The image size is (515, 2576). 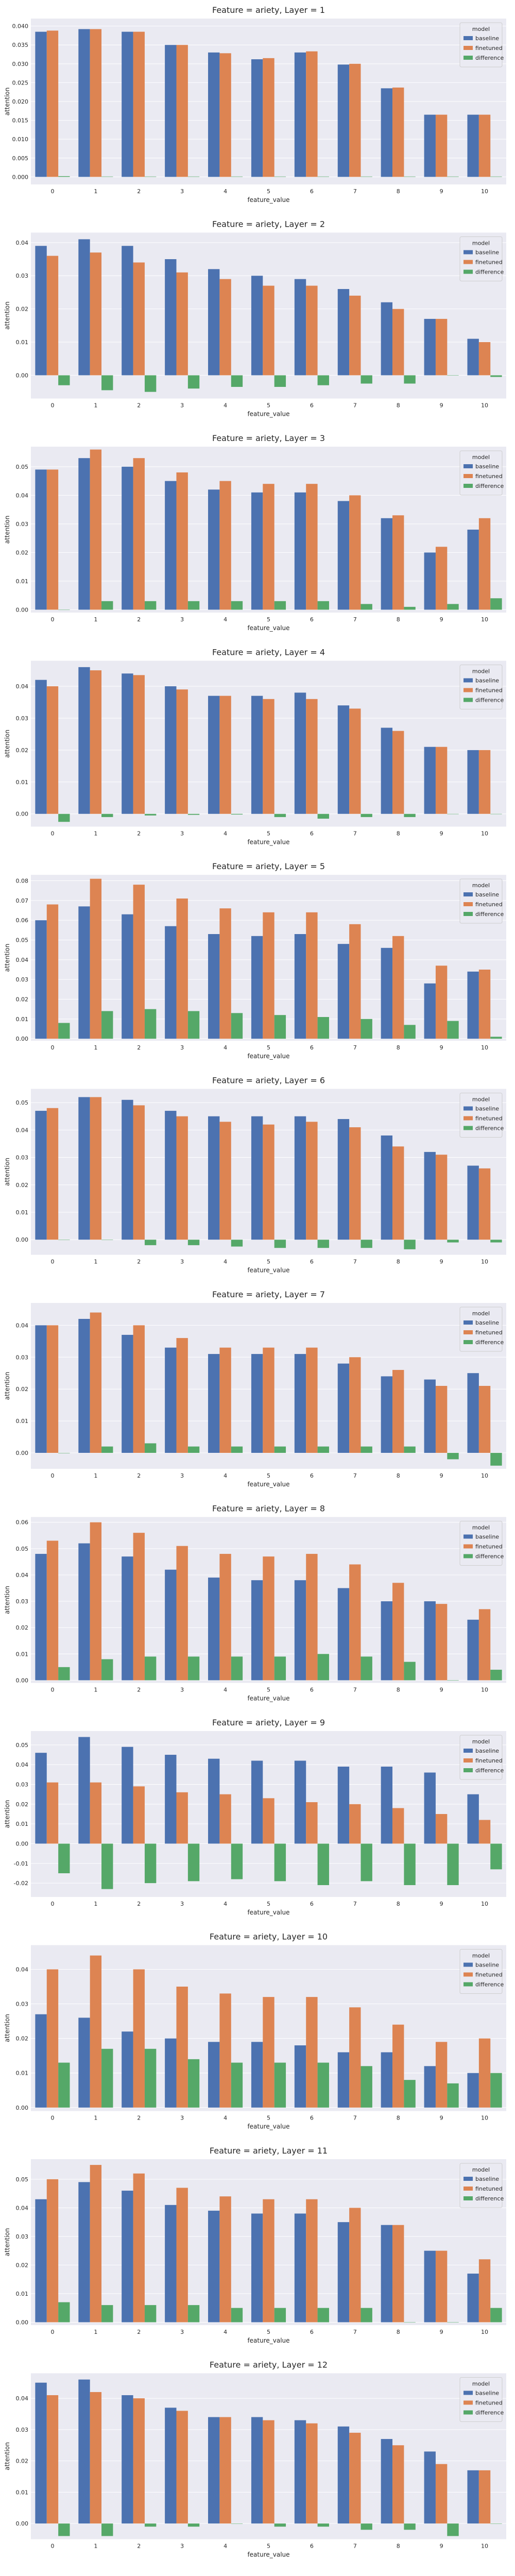 I want to click on y-tick-label: 0.040, so click(x=20, y=26).